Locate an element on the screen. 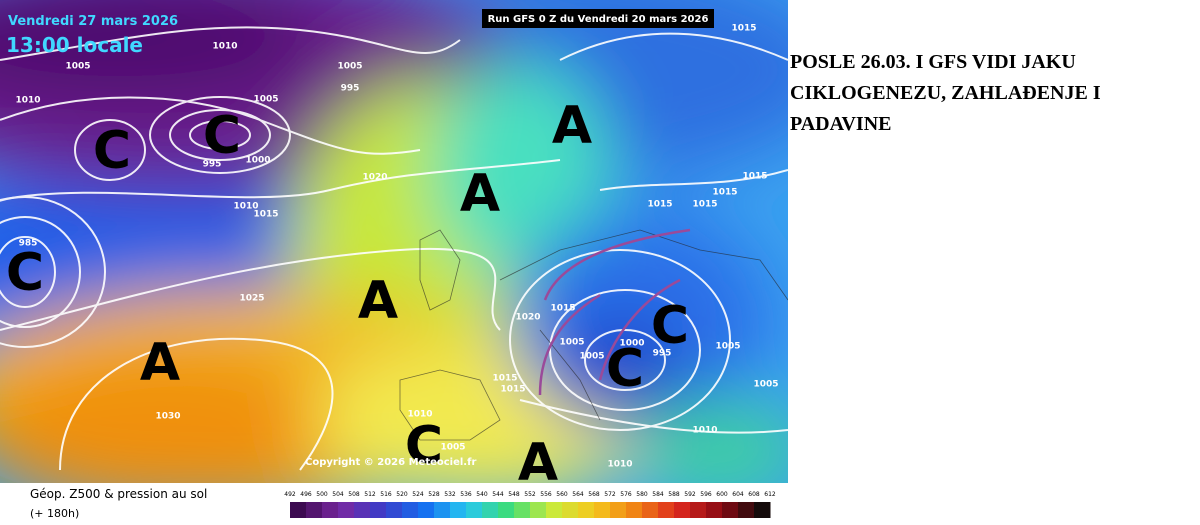 Image resolution: width=1200 pixels, height=525 pixels. pressure-label: 1025 is located at coordinates (251, 299).